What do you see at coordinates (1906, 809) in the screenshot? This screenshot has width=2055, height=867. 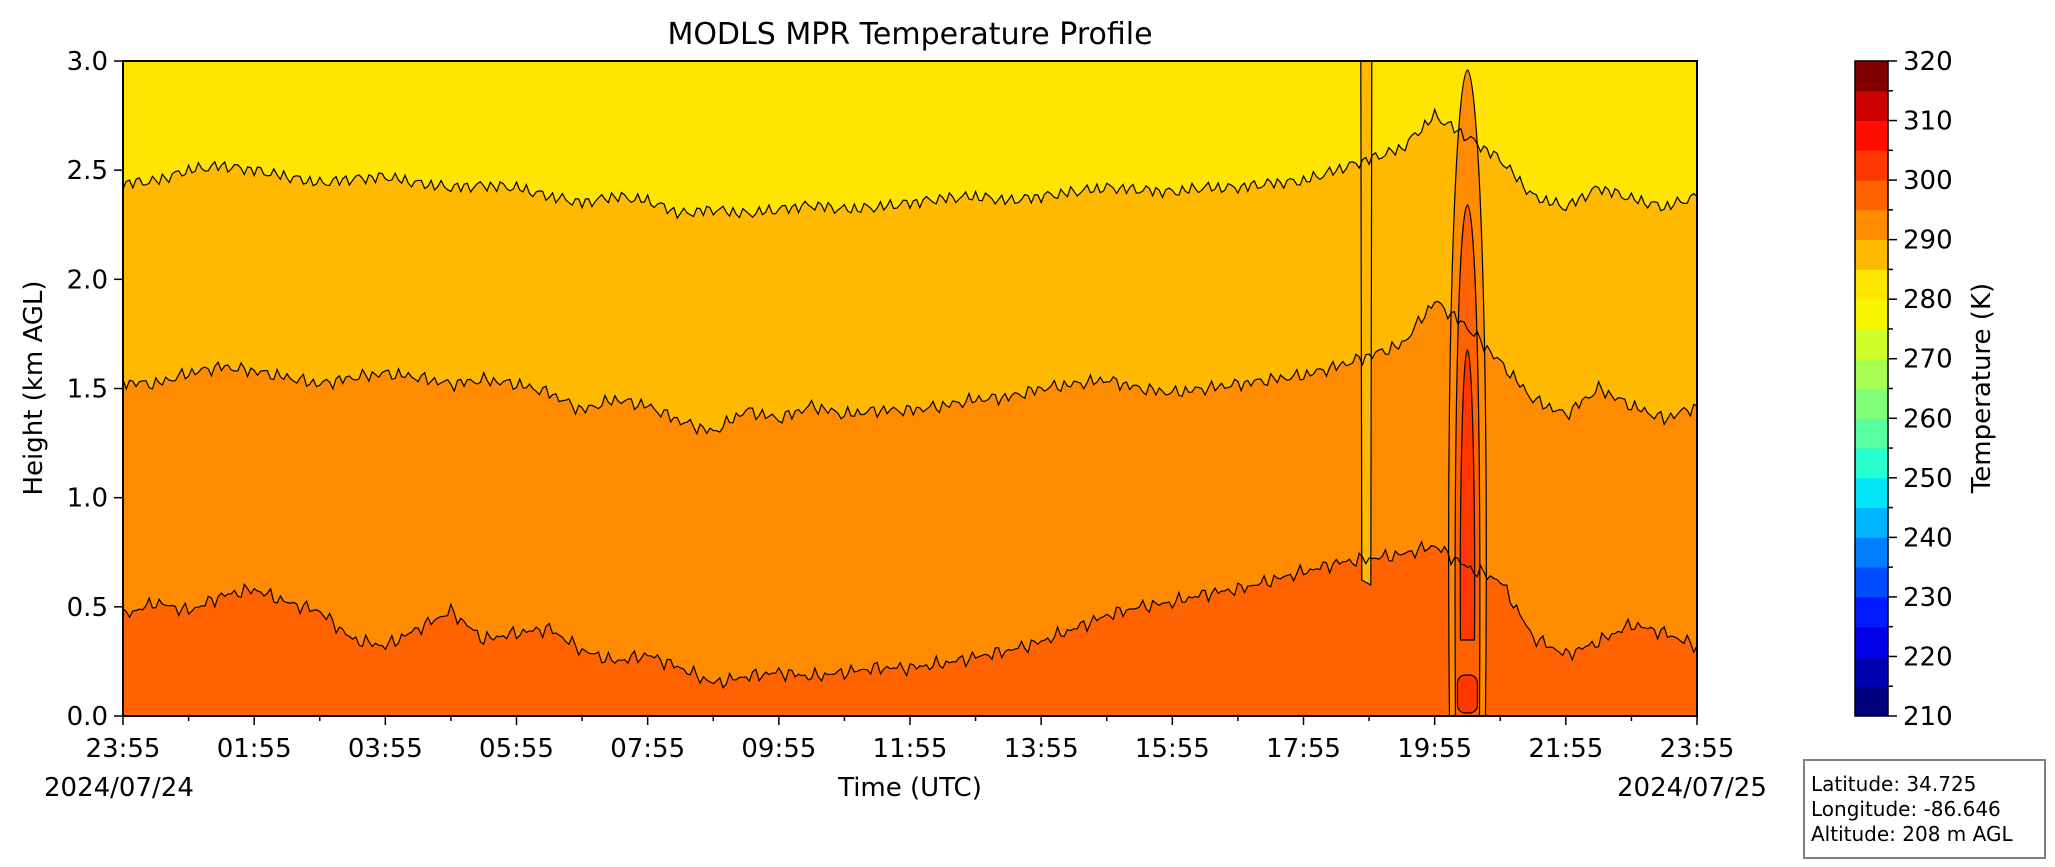 I see `info-longitude: Longitude: -86.646` at bounding box center [1906, 809].